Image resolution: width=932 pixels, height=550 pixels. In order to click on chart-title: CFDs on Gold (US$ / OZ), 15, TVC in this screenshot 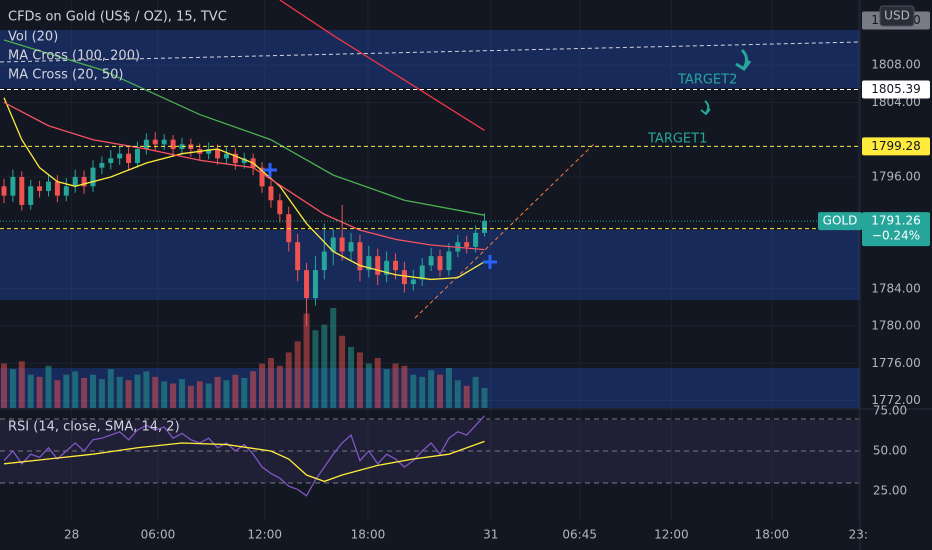, I will do `click(117, 17)`.